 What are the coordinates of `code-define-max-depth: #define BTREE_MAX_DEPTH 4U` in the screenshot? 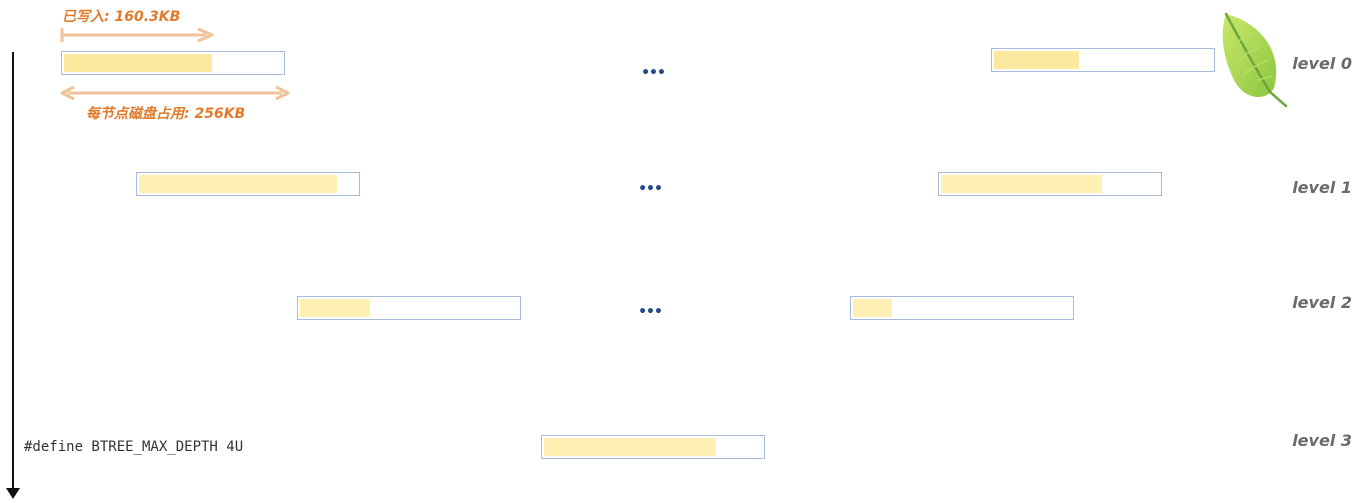 It's located at (134, 447).